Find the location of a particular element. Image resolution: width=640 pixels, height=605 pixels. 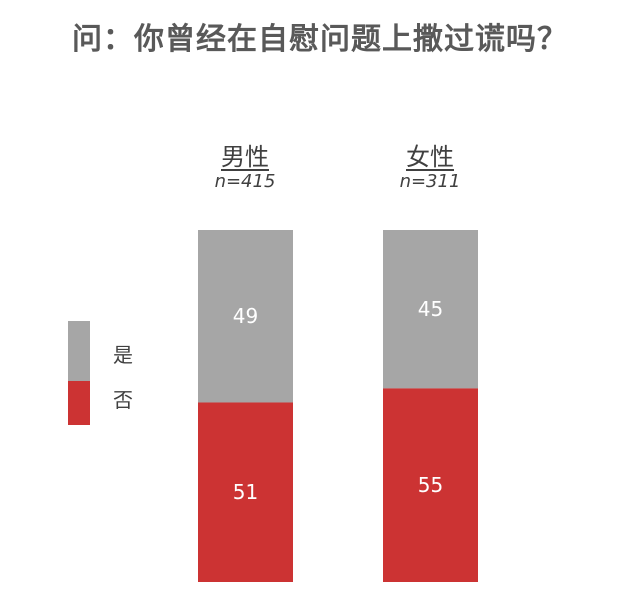

group-name: 女性 is located at coordinates (430, 157).